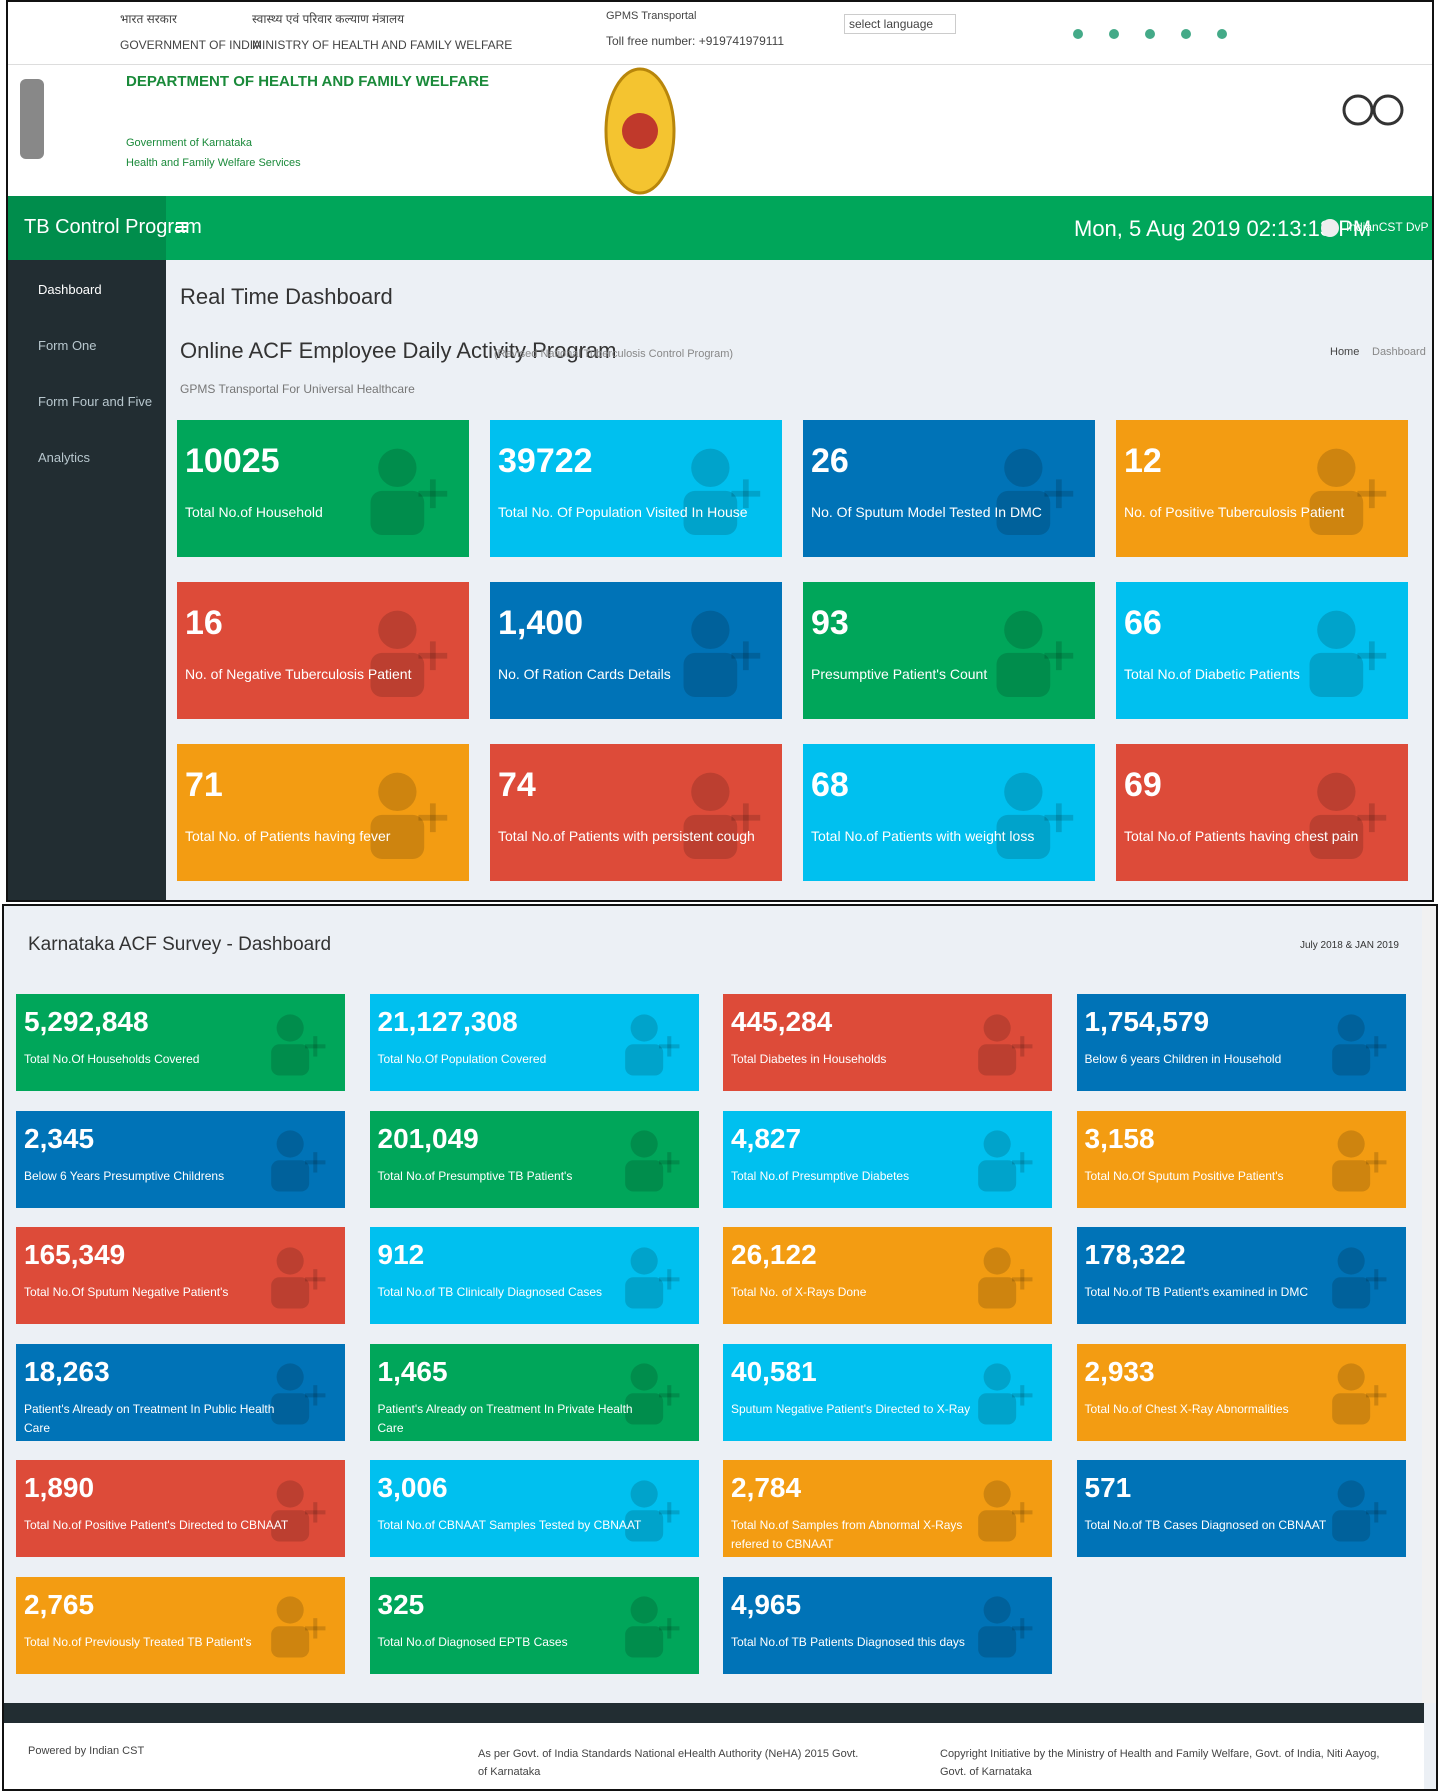  I want to click on tile-label: Total No.of Patients with weight loss, so click(923, 836).